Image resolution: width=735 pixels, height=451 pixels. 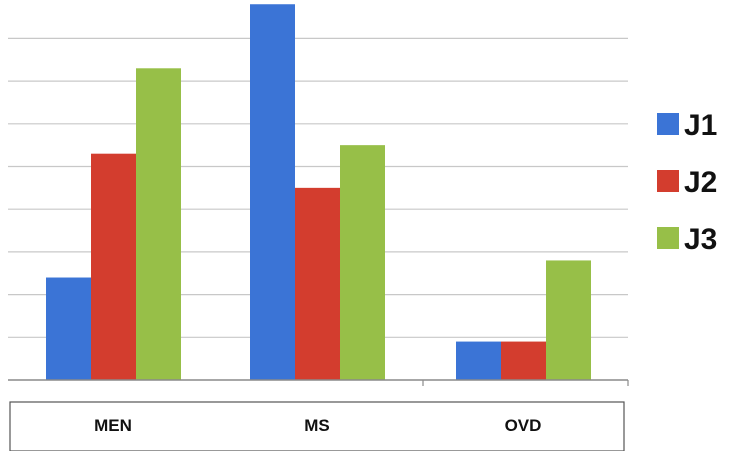 What do you see at coordinates (158, 224) in the screenshot?
I see `bar-j3-men` at bounding box center [158, 224].